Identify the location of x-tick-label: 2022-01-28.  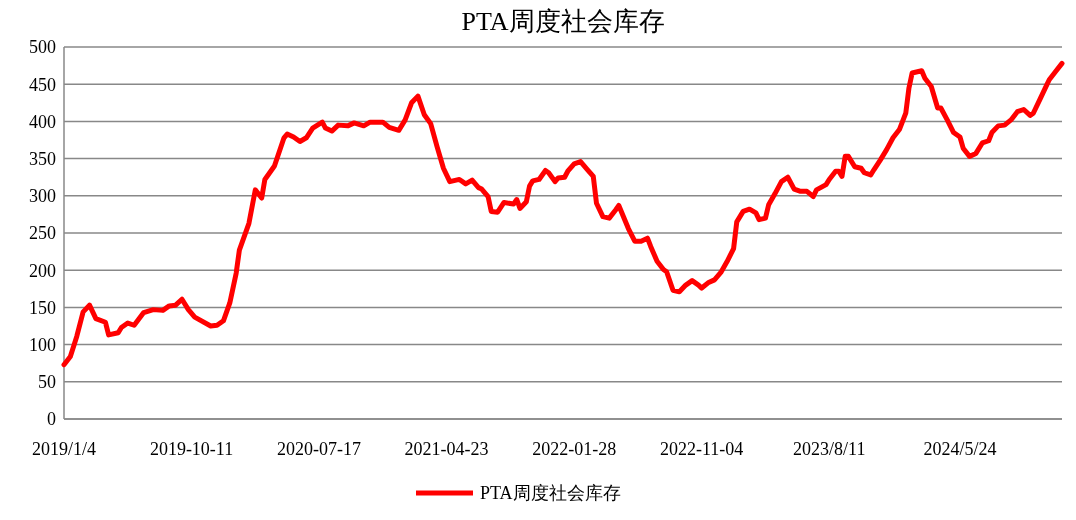
(574, 449).